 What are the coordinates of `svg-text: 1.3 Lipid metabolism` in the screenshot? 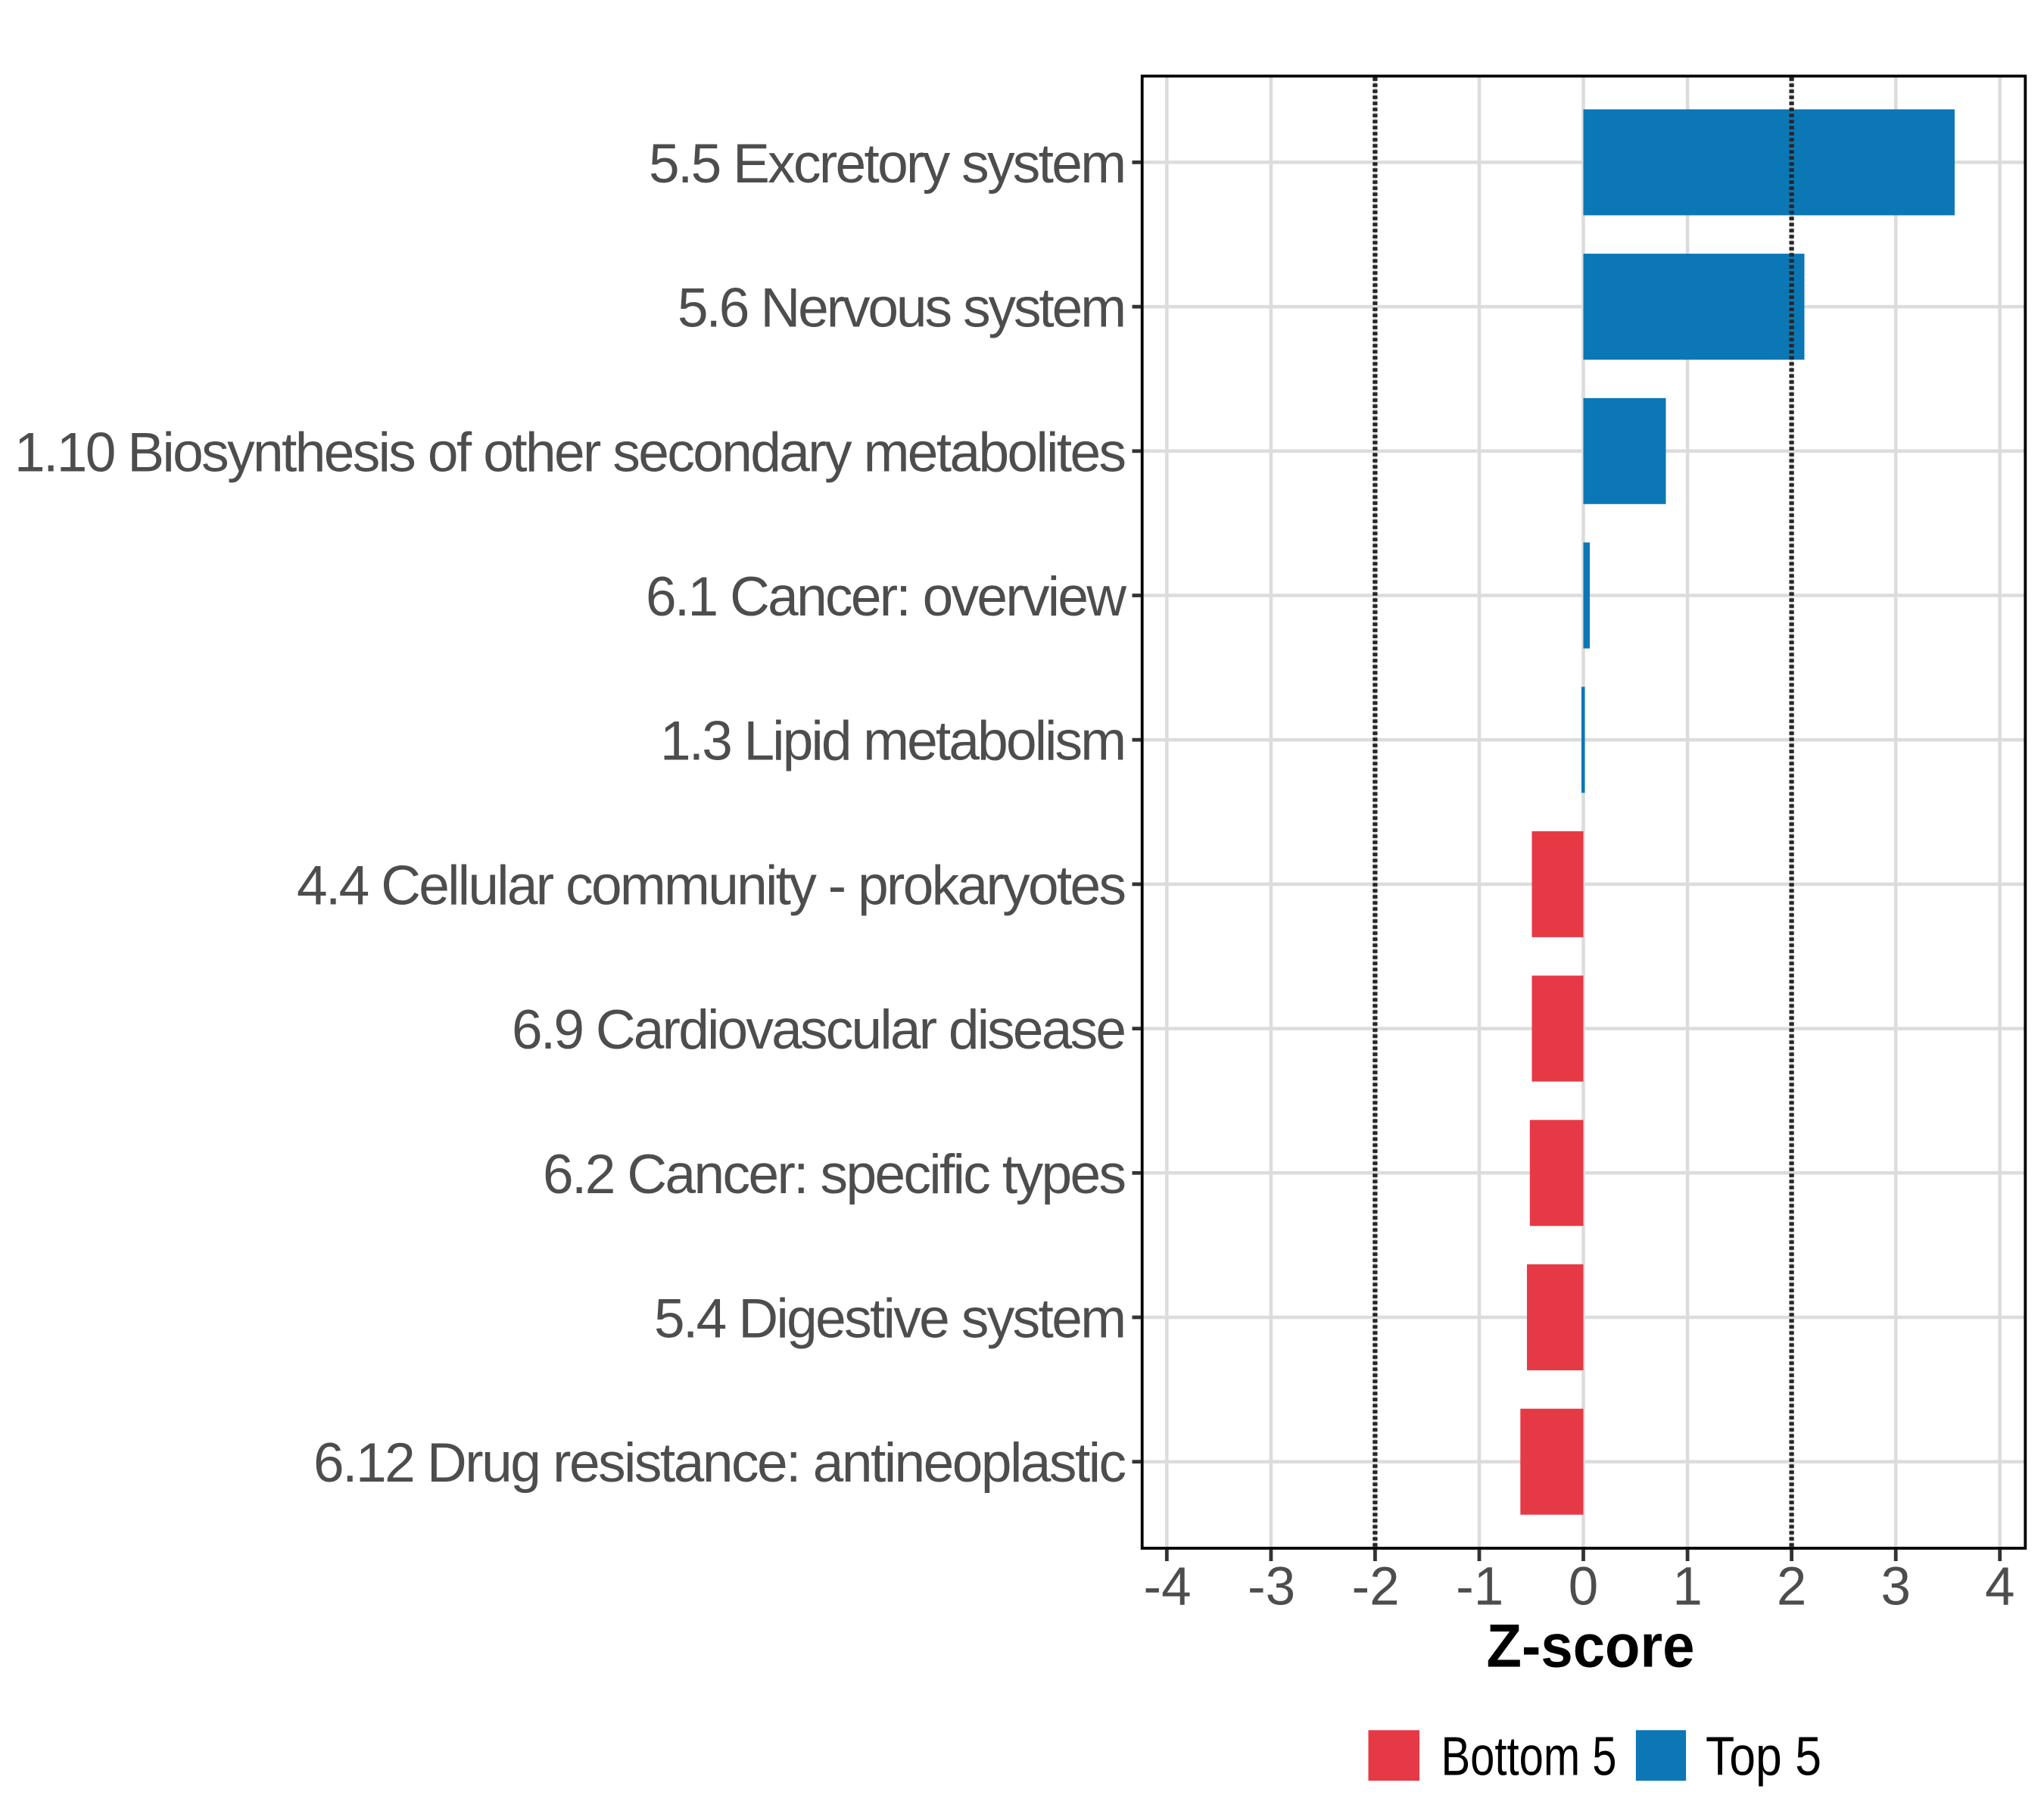 It's located at (893, 741).